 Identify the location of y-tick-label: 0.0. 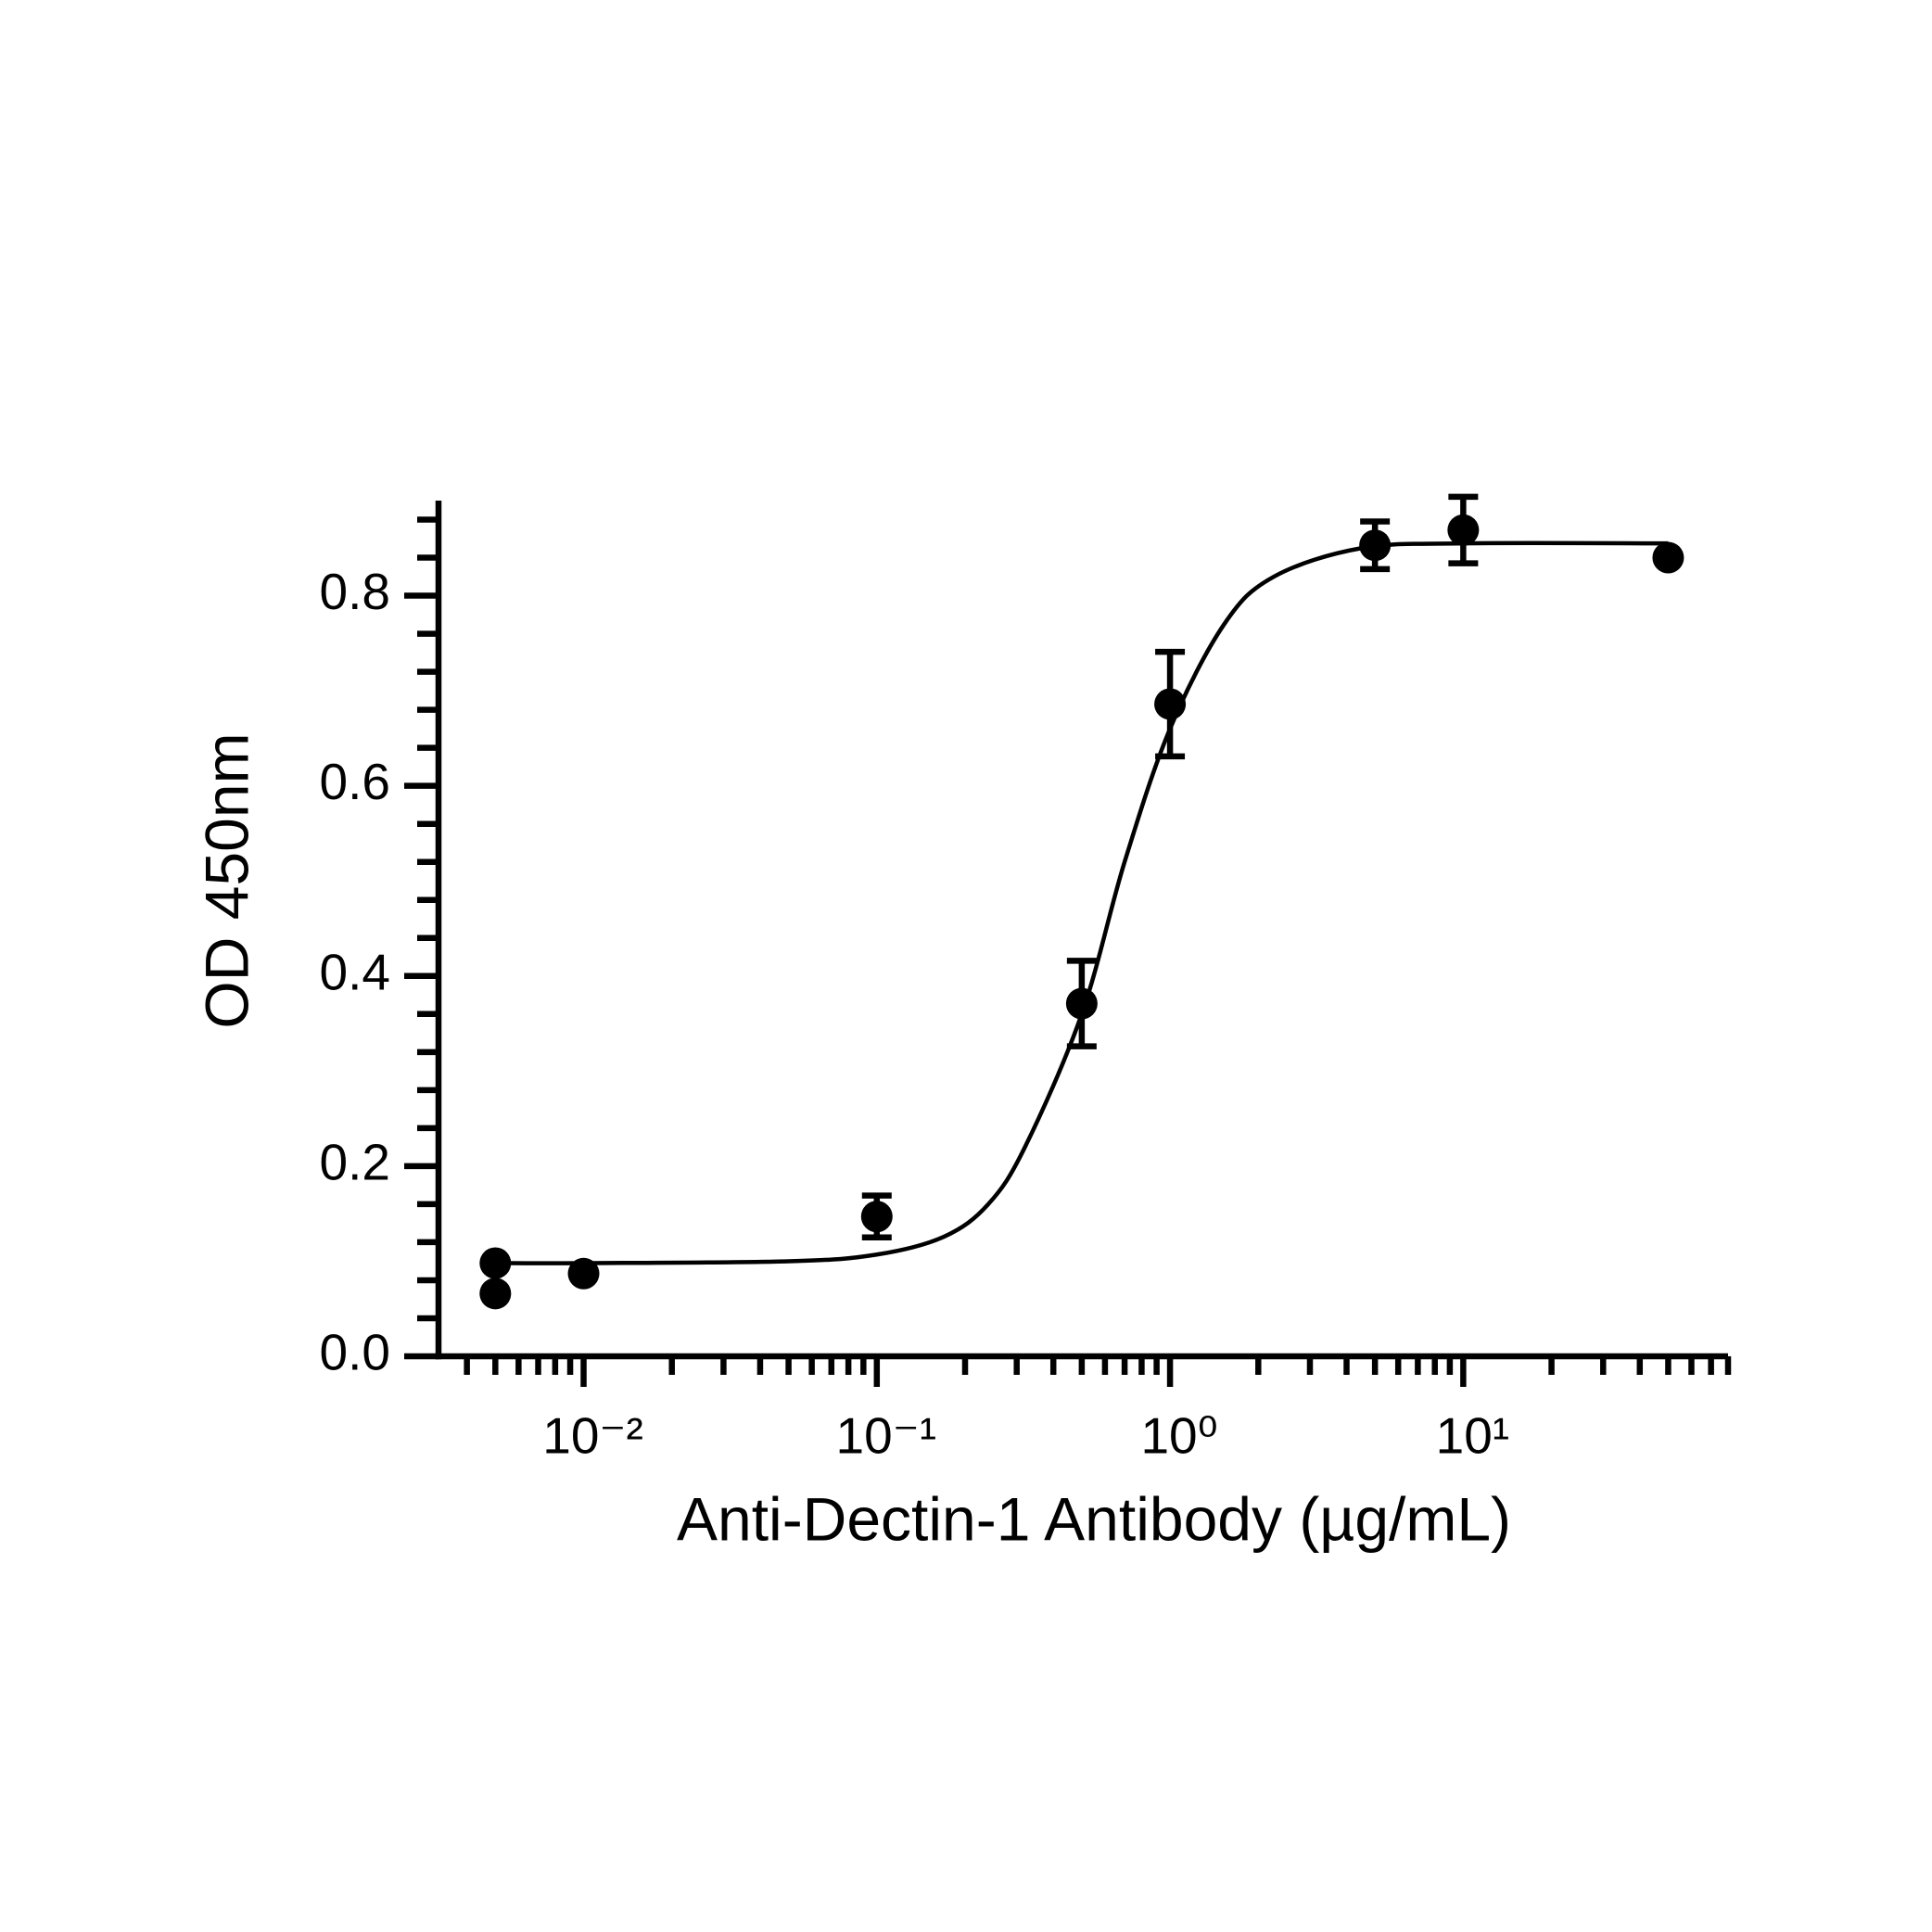
(355, 1352).